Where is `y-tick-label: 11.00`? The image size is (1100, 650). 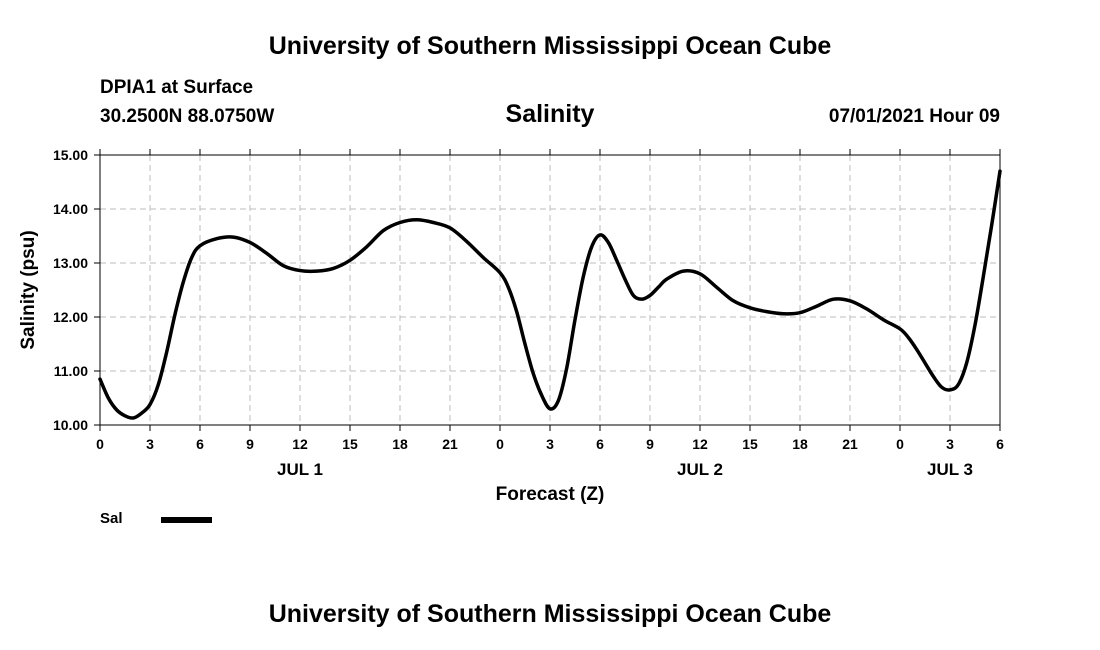 y-tick-label: 11.00 is located at coordinates (71, 371).